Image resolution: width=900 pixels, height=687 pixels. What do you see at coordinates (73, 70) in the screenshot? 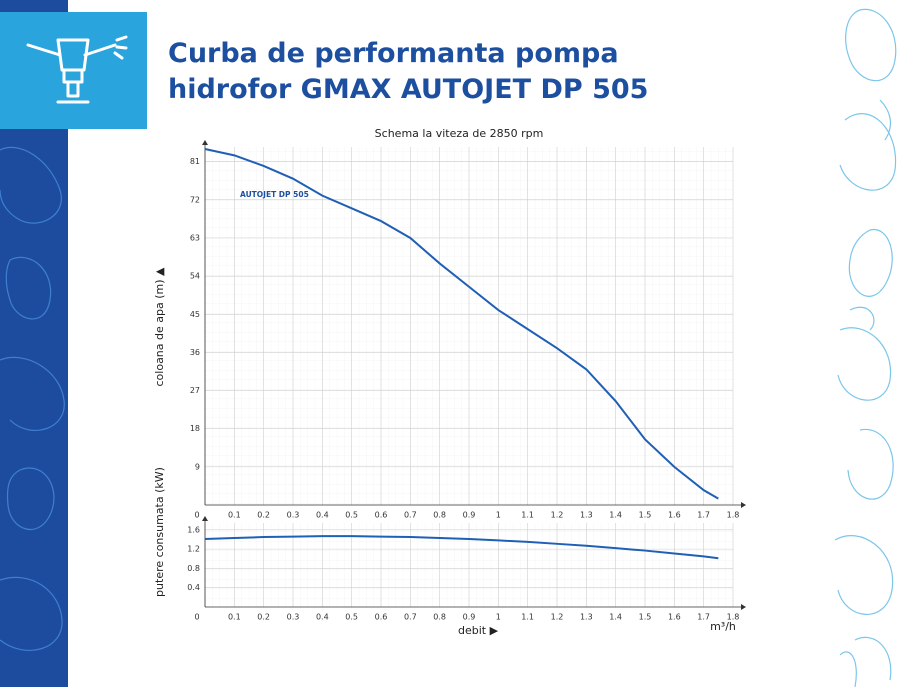
I see `icon-box` at bounding box center [73, 70].